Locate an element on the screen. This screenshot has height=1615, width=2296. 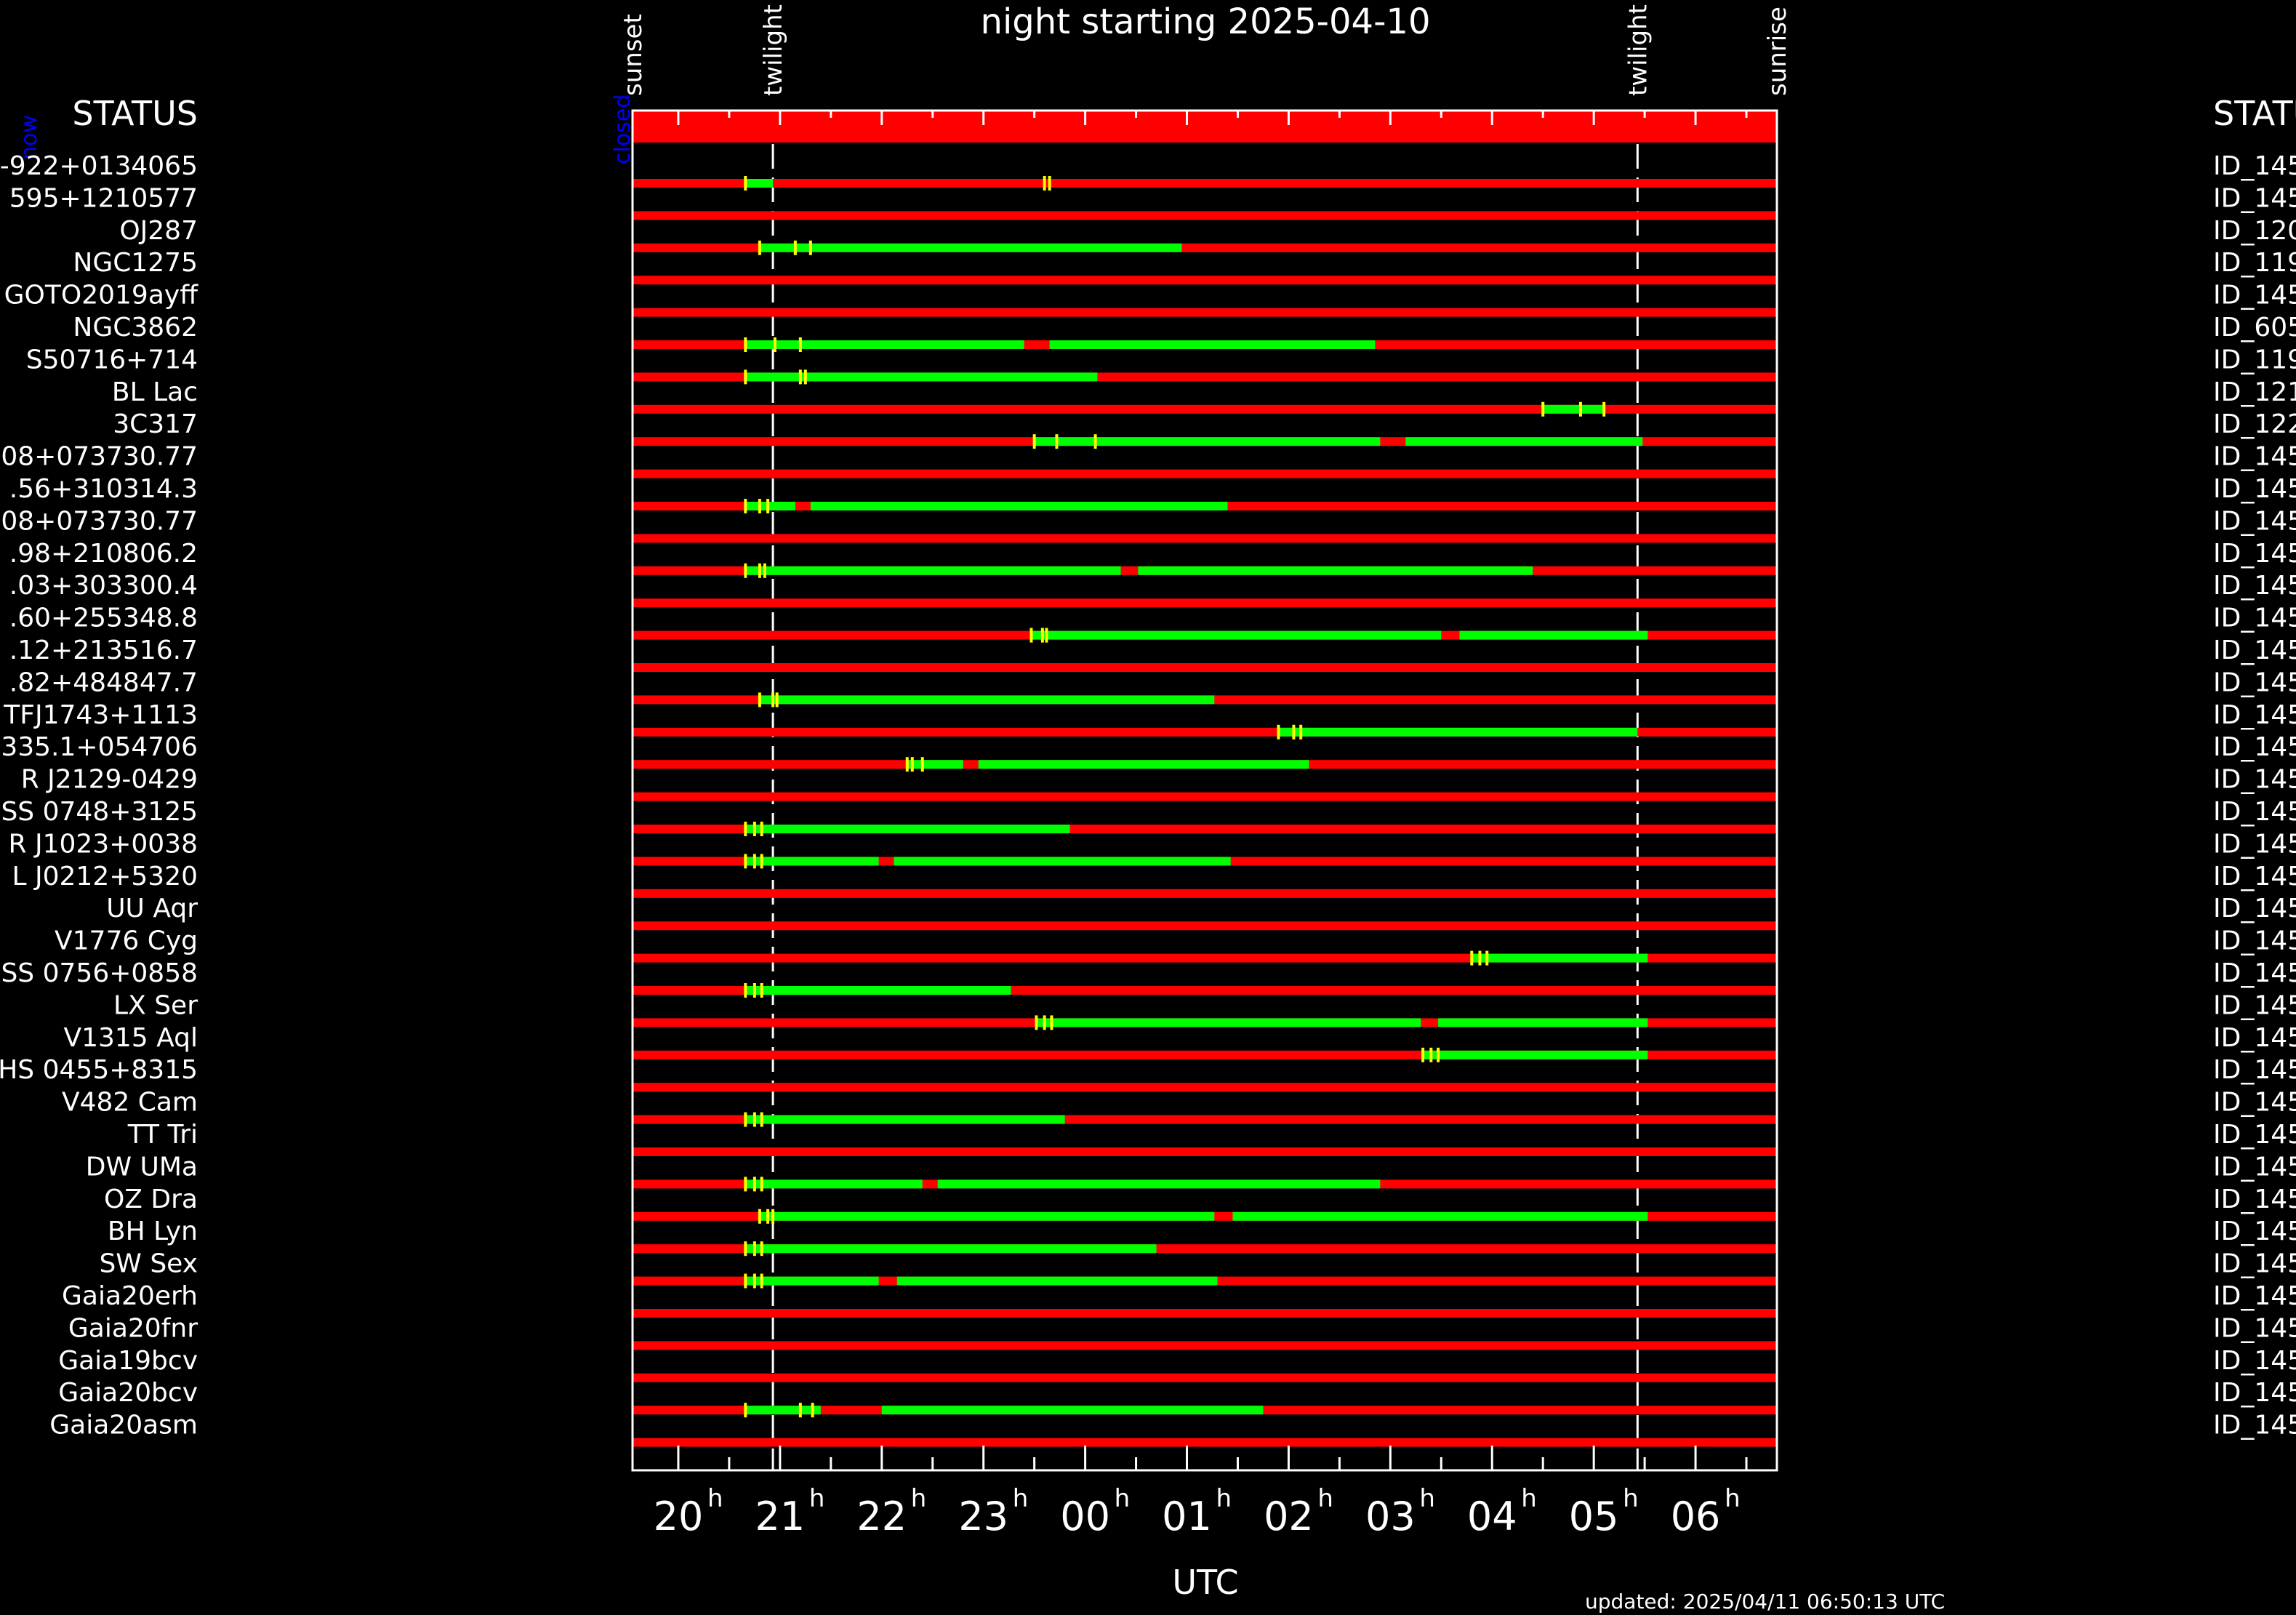
target-name: SW Sex is located at coordinates (149, 1264).